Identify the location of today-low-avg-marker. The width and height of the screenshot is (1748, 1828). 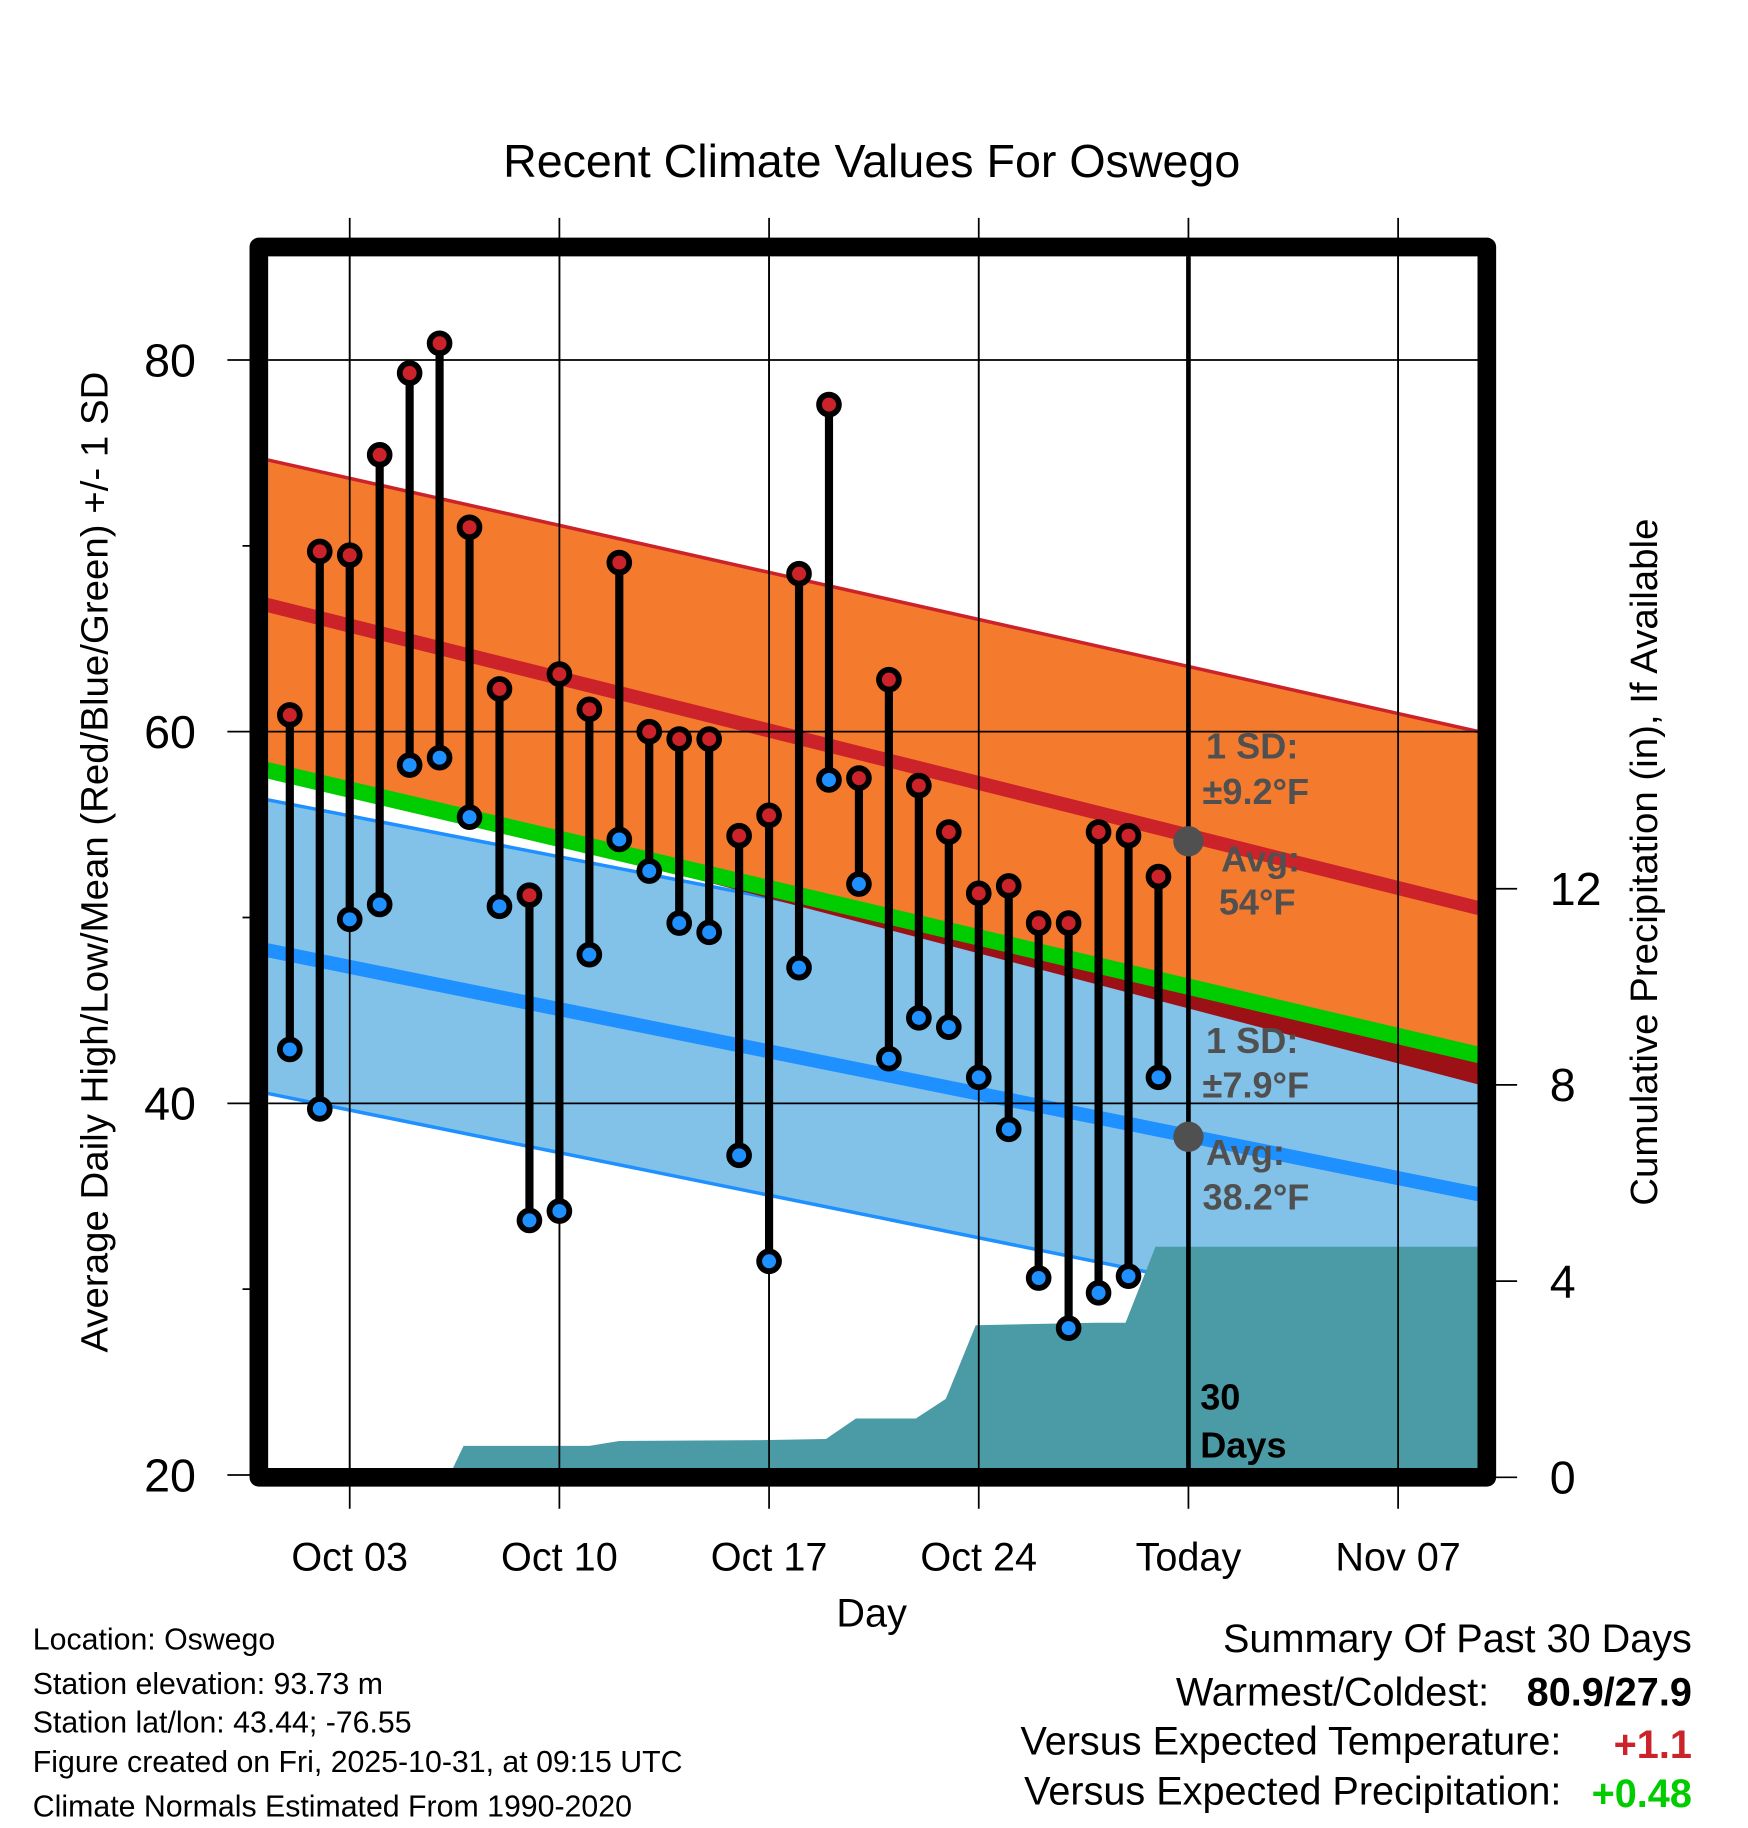
(1188, 1136).